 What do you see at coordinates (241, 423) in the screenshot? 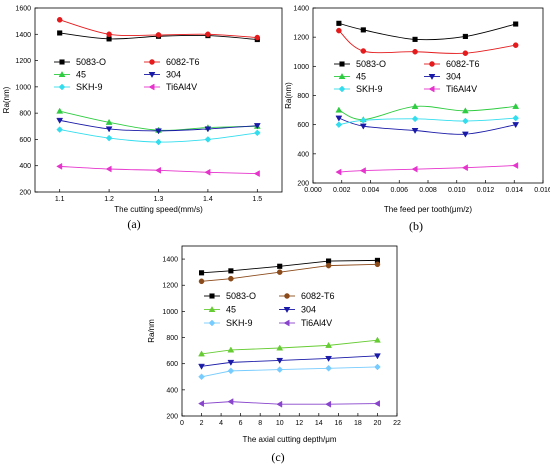
I see `x-tick-label: 6` at bounding box center [241, 423].